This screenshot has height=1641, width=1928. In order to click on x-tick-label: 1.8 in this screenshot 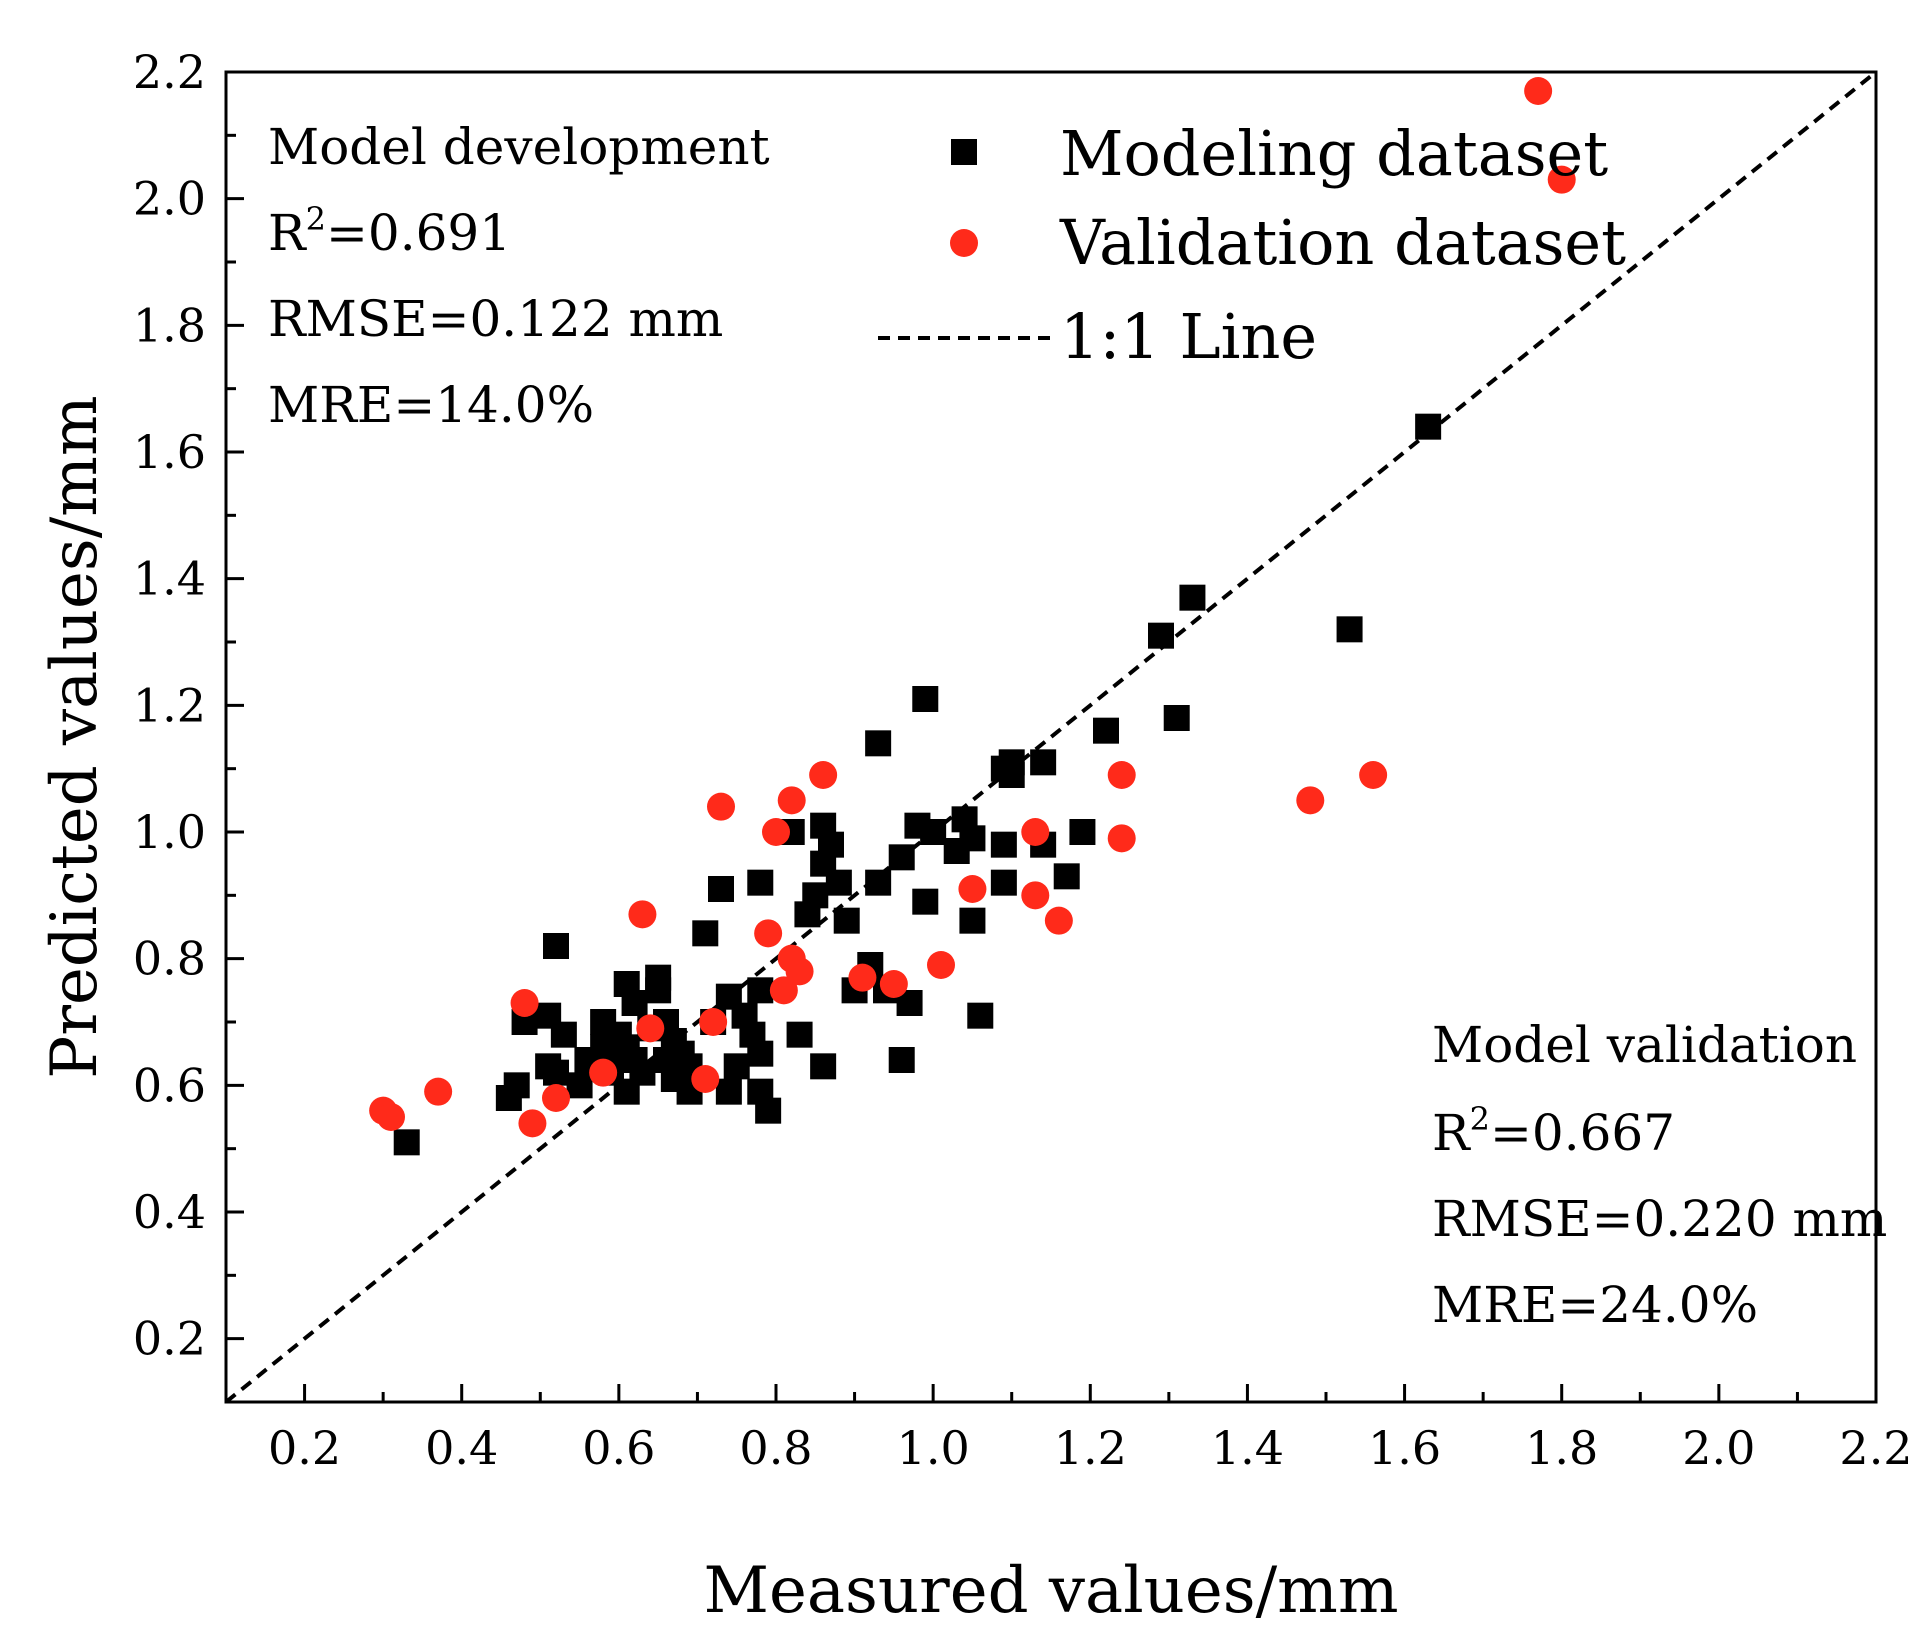, I will do `click(1561, 1448)`.